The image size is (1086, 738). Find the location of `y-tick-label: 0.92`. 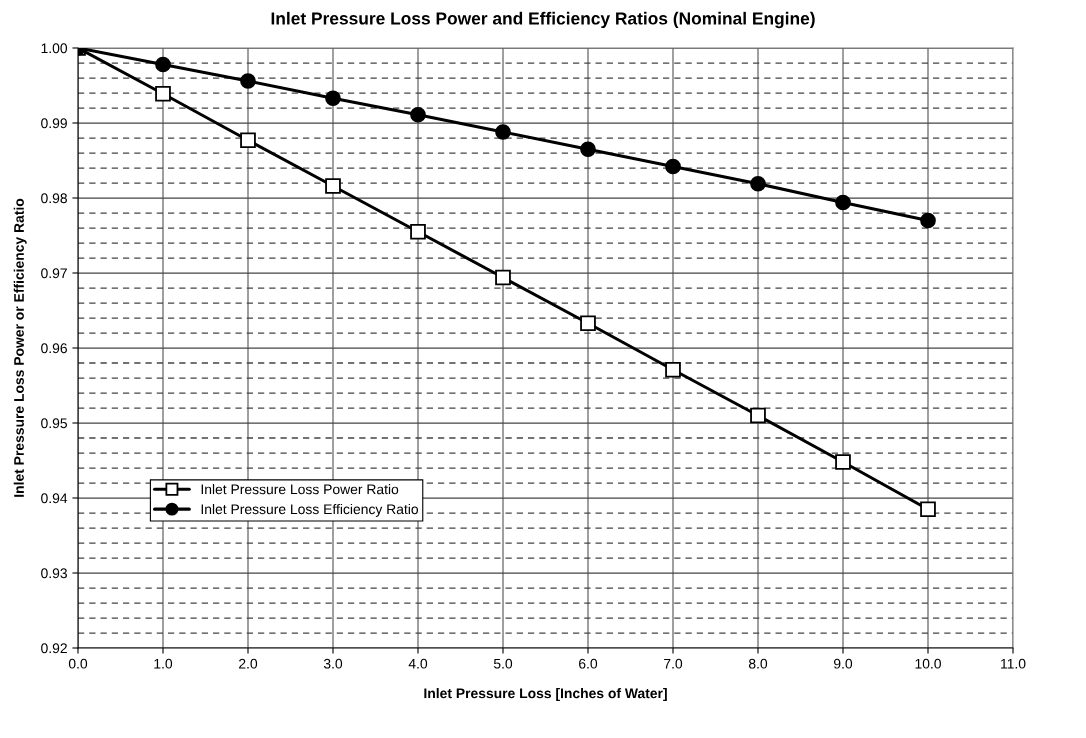

y-tick-label: 0.92 is located at coordinates (54, 648).